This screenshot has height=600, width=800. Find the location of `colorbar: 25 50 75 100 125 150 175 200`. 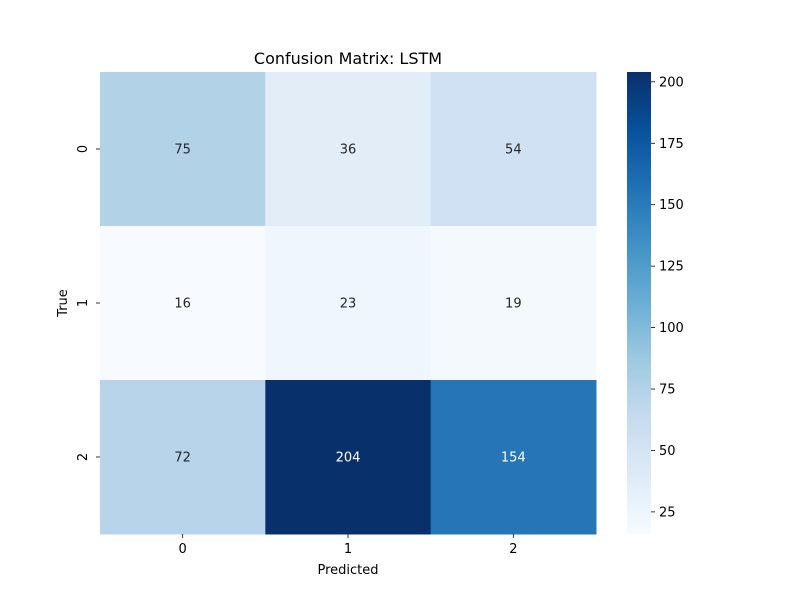

colorbar: 25 50 75 100 125 150 175 200 is located at coordinates (655, 303).